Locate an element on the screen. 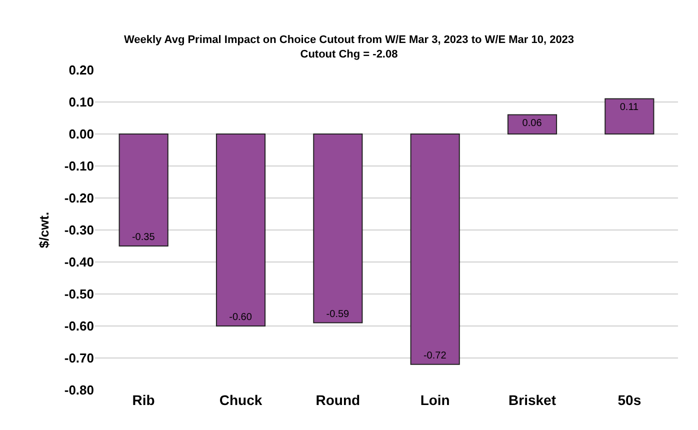 This screenshot has height=430, width=698. x-tick-label: 50s is located at coordinates (630, 400).